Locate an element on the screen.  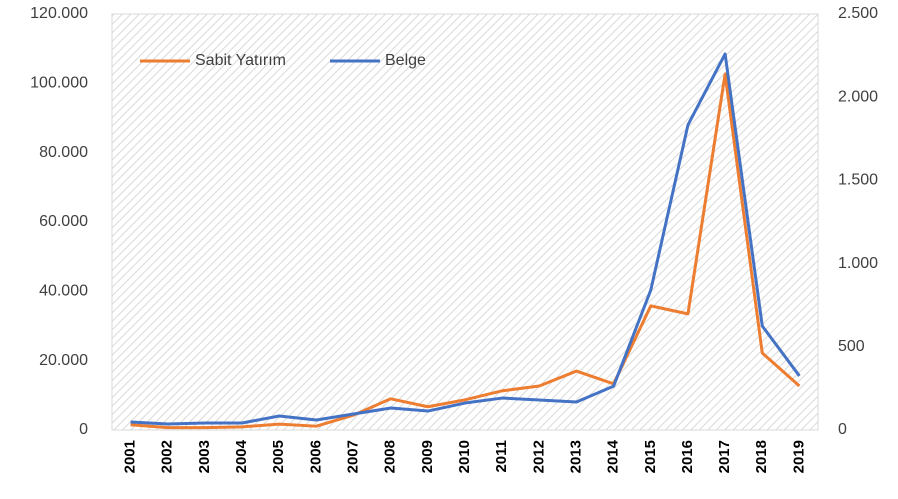
legend-label: Sabit Yatırım is located at coordinates (240, 60).